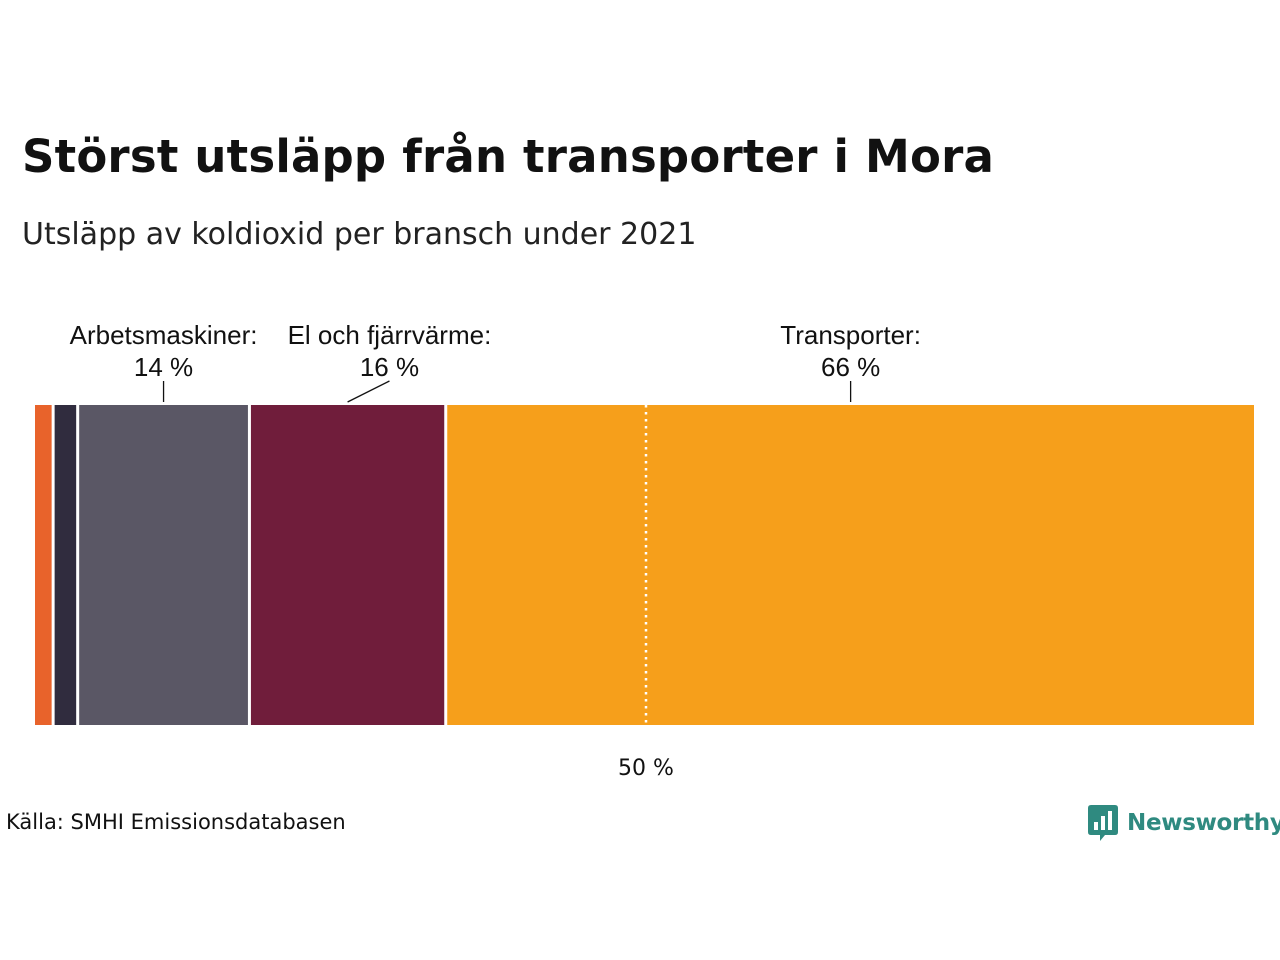 The height and width of the screenshot is (960, 1280). Describe the element at coordinates (1103, 823) in the screenshot. I see `newsworthy-logo-icon` at that location.